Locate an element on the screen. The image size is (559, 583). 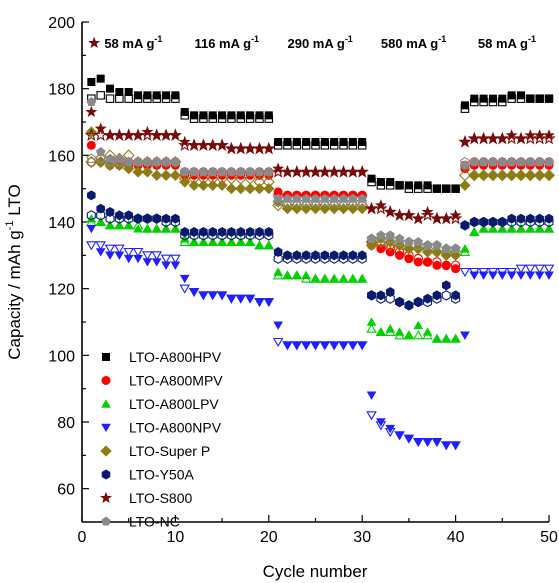
rate-label-value: 580 mA g is located at coordinates (409, 43).